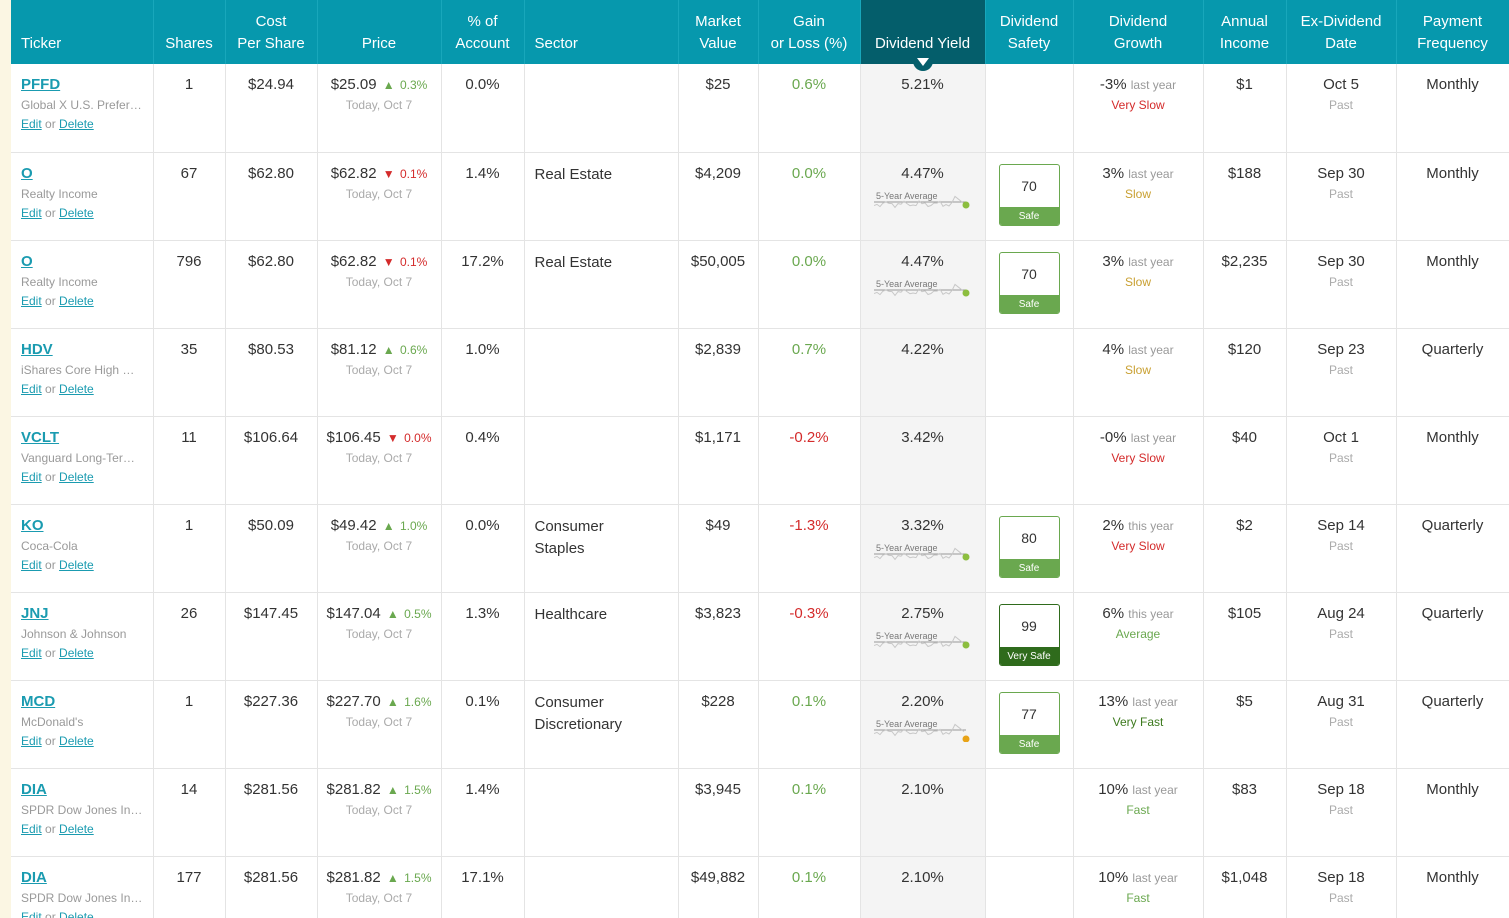 This screenshot has height=918, width=1509. I want to click on yield-sparkline: 5-Year Average, so click(921, 287).